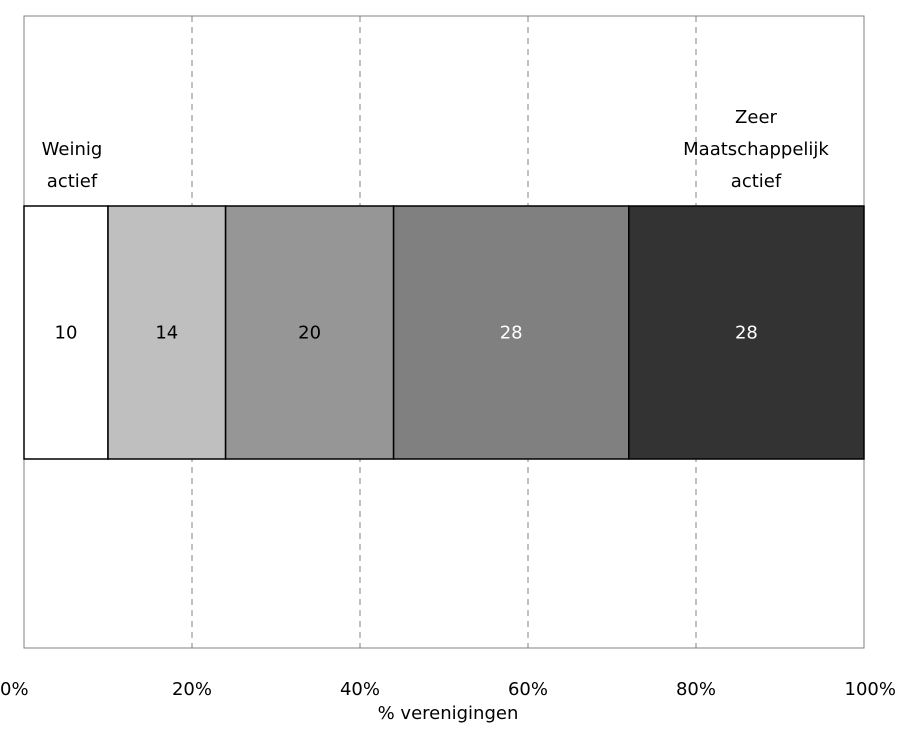 This screenshot has height=731, width=897. I want to click on bar-value-label-2: 20, so click(309, 333).